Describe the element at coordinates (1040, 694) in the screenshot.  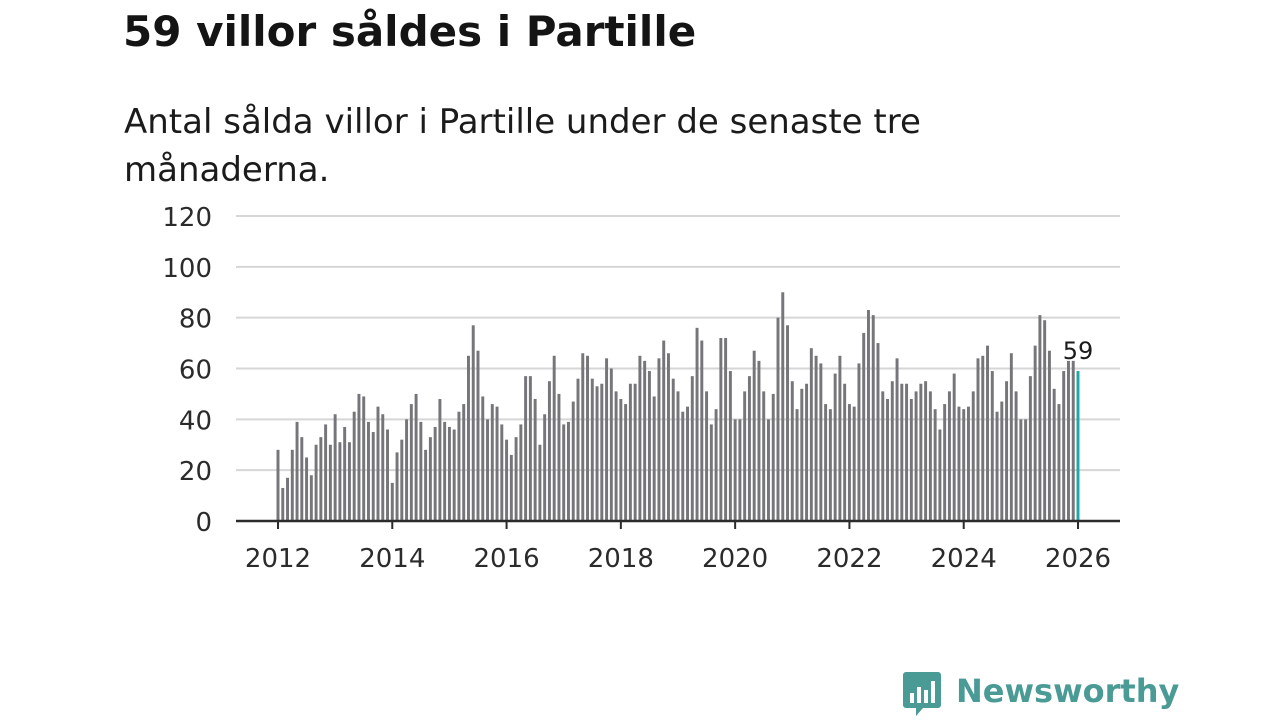
I see `brand-logo: Newsworthy` at that location.